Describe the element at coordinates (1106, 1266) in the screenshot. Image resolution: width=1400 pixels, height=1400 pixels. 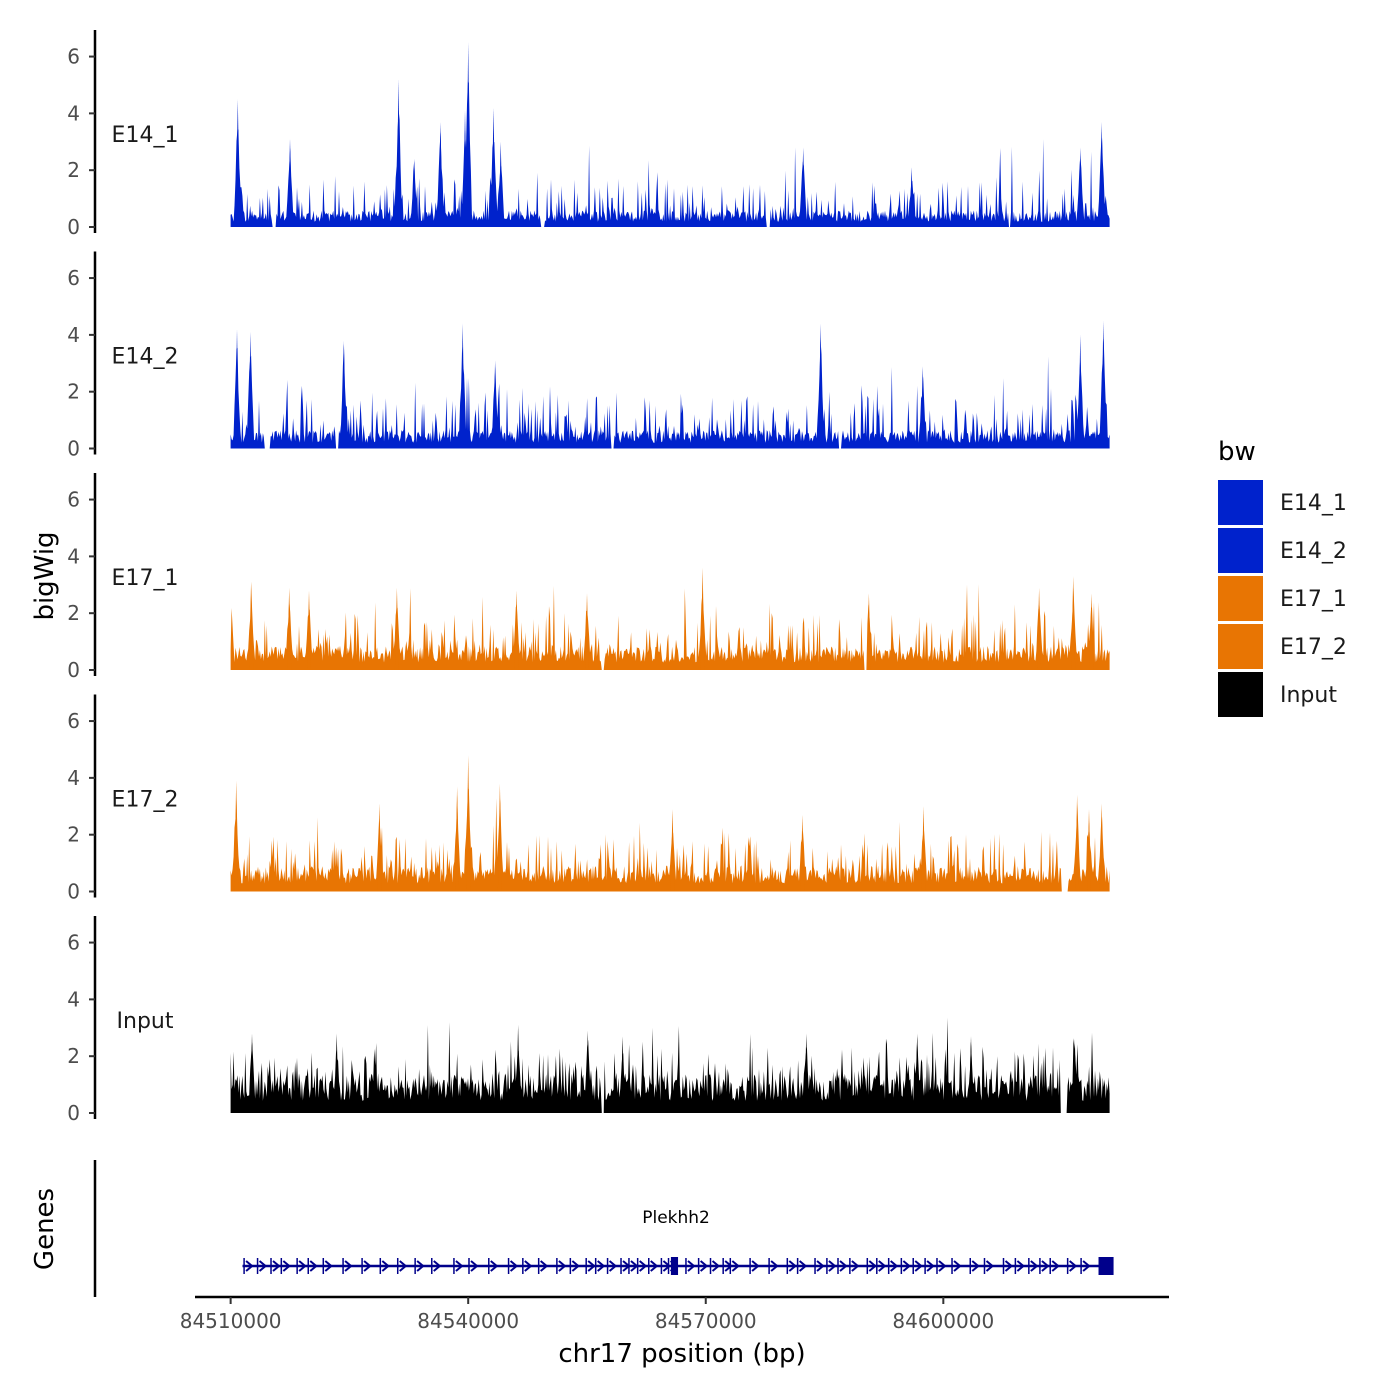
I see `coding-exon` at that location.